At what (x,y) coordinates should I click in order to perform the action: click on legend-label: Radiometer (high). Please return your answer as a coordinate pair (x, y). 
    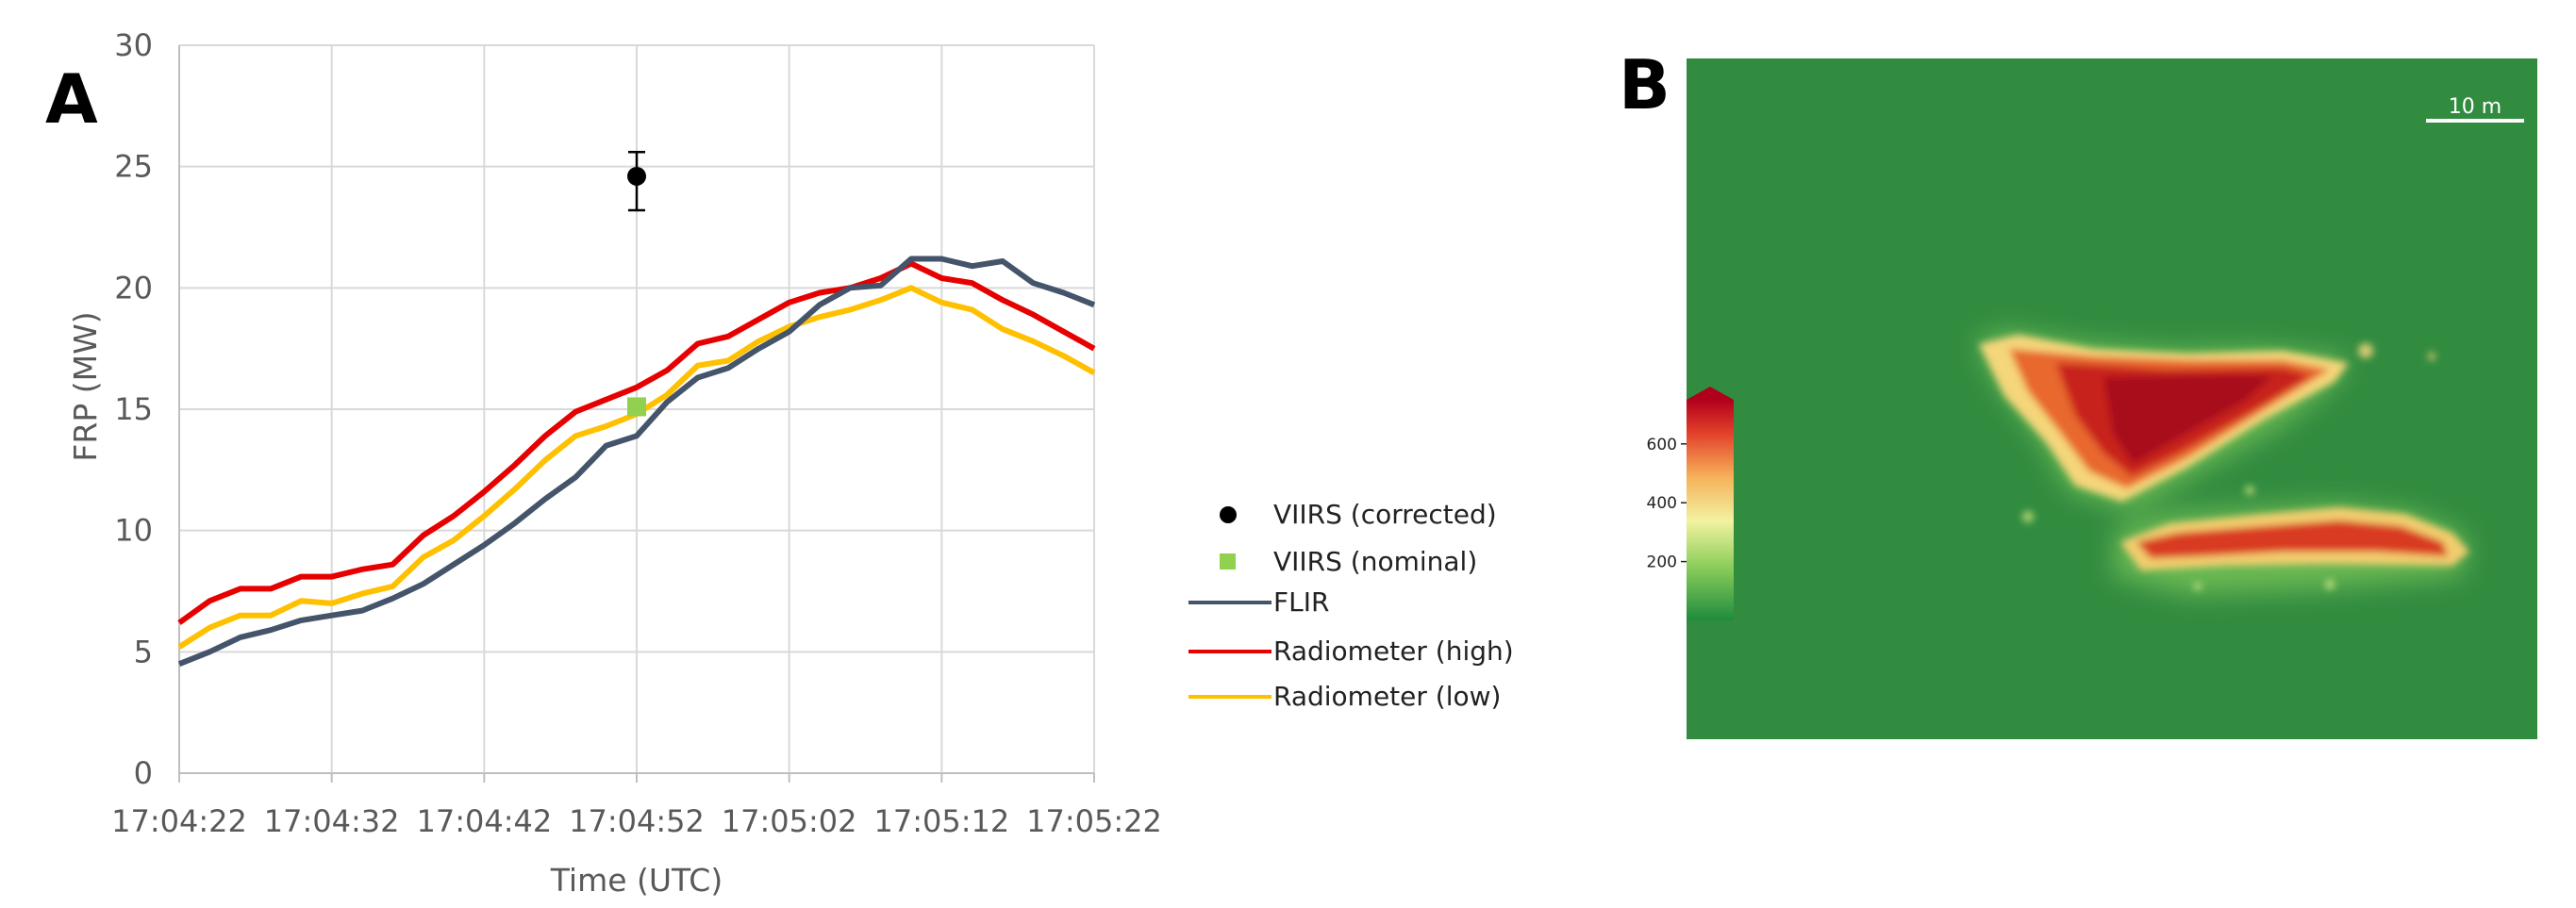
    Looking at the image, I should click on (1393, 652).